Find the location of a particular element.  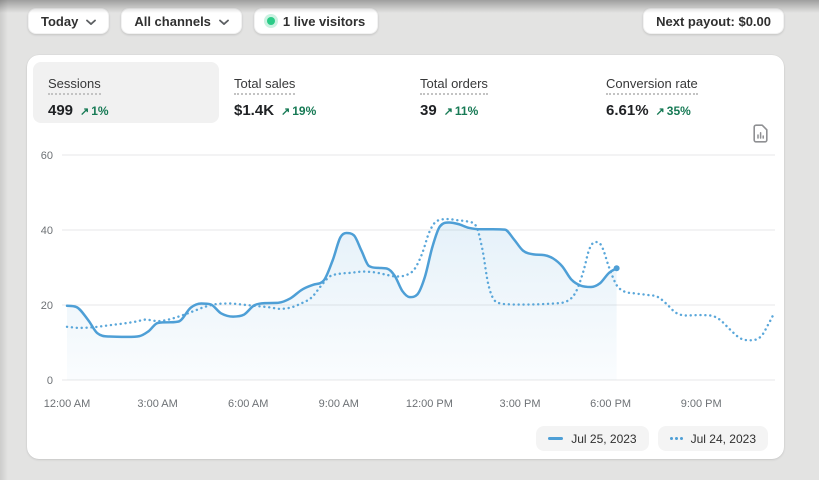

svg-text: 12:00 PM is located at coordinates (429, 404).